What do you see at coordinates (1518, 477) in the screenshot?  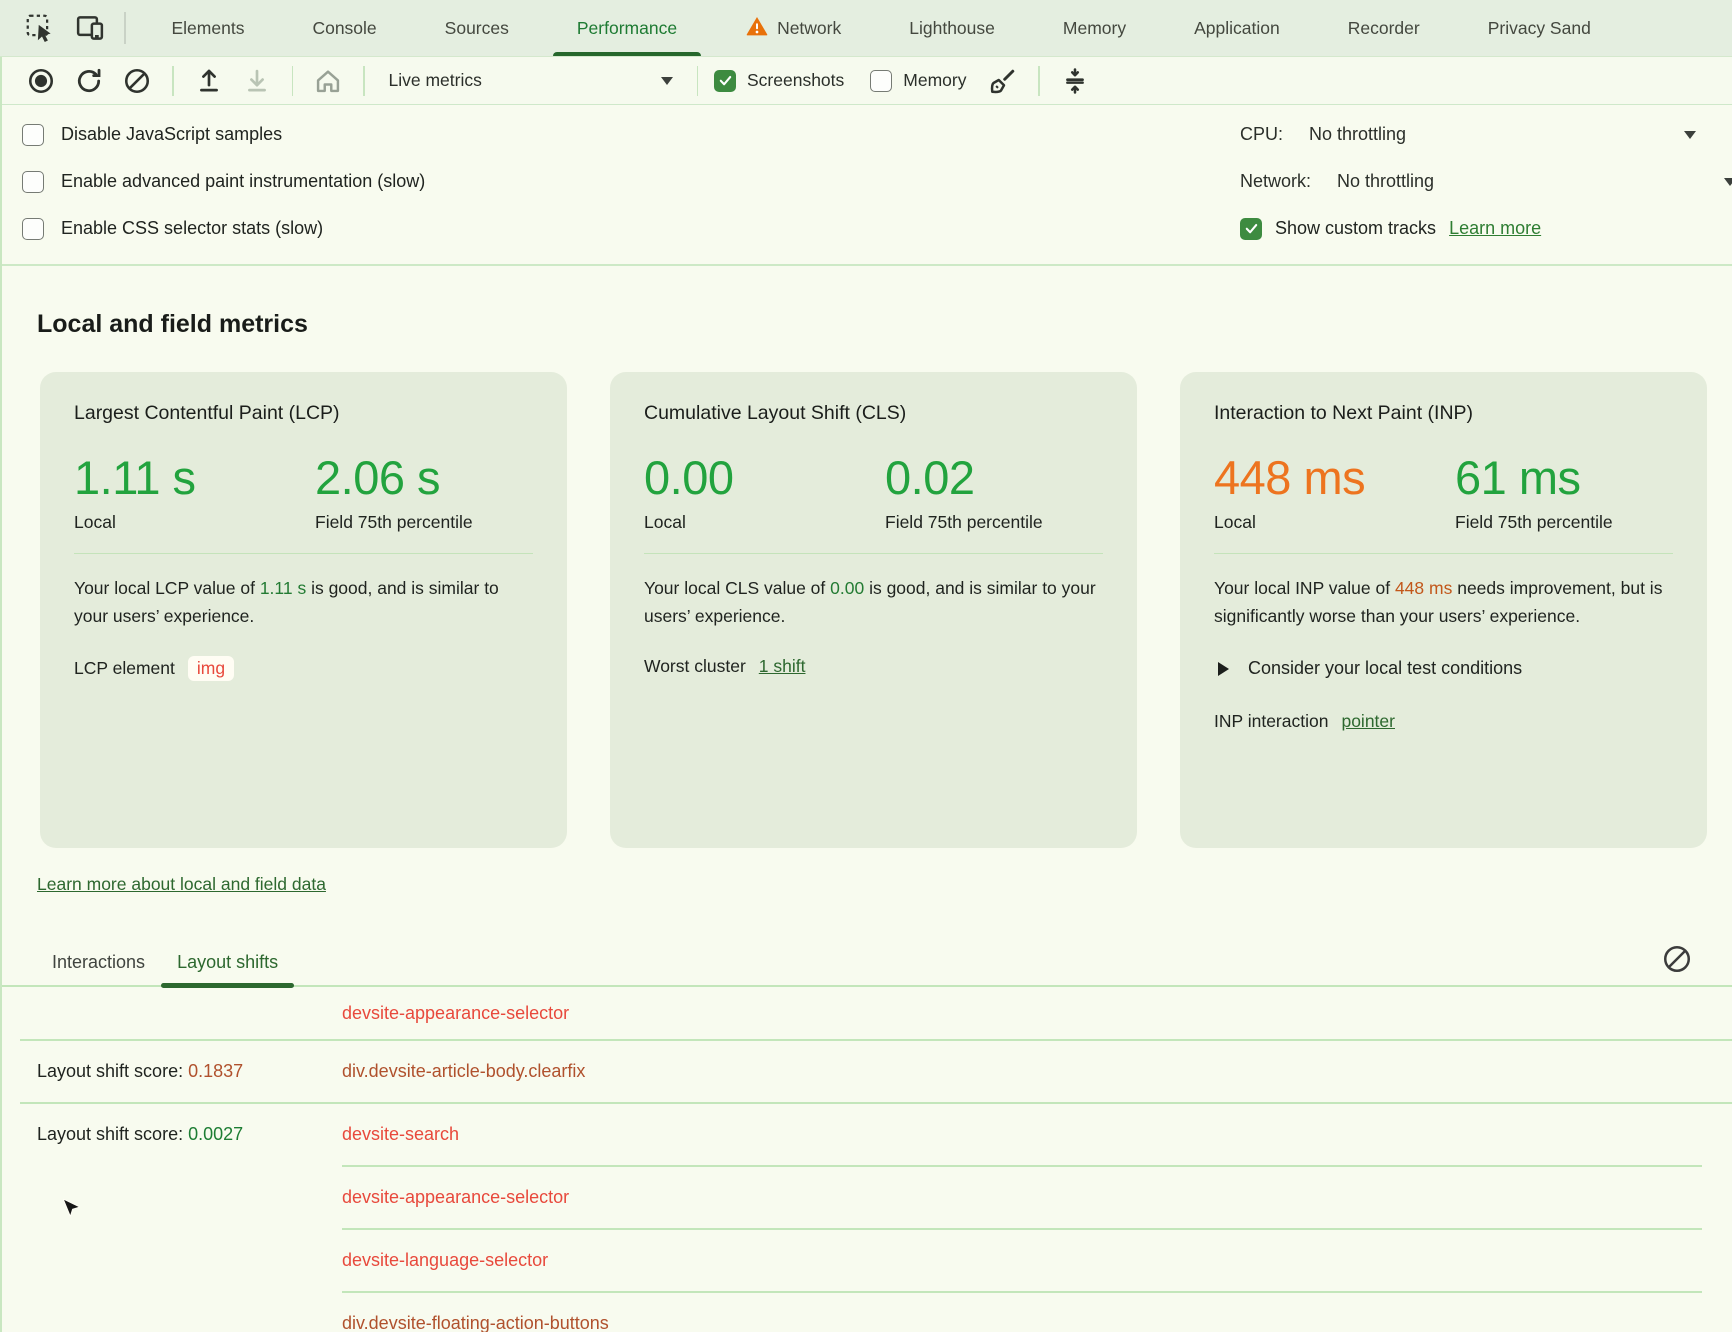 I see `inp-field-value: 61 ms` at bounding box center [1518, 477].